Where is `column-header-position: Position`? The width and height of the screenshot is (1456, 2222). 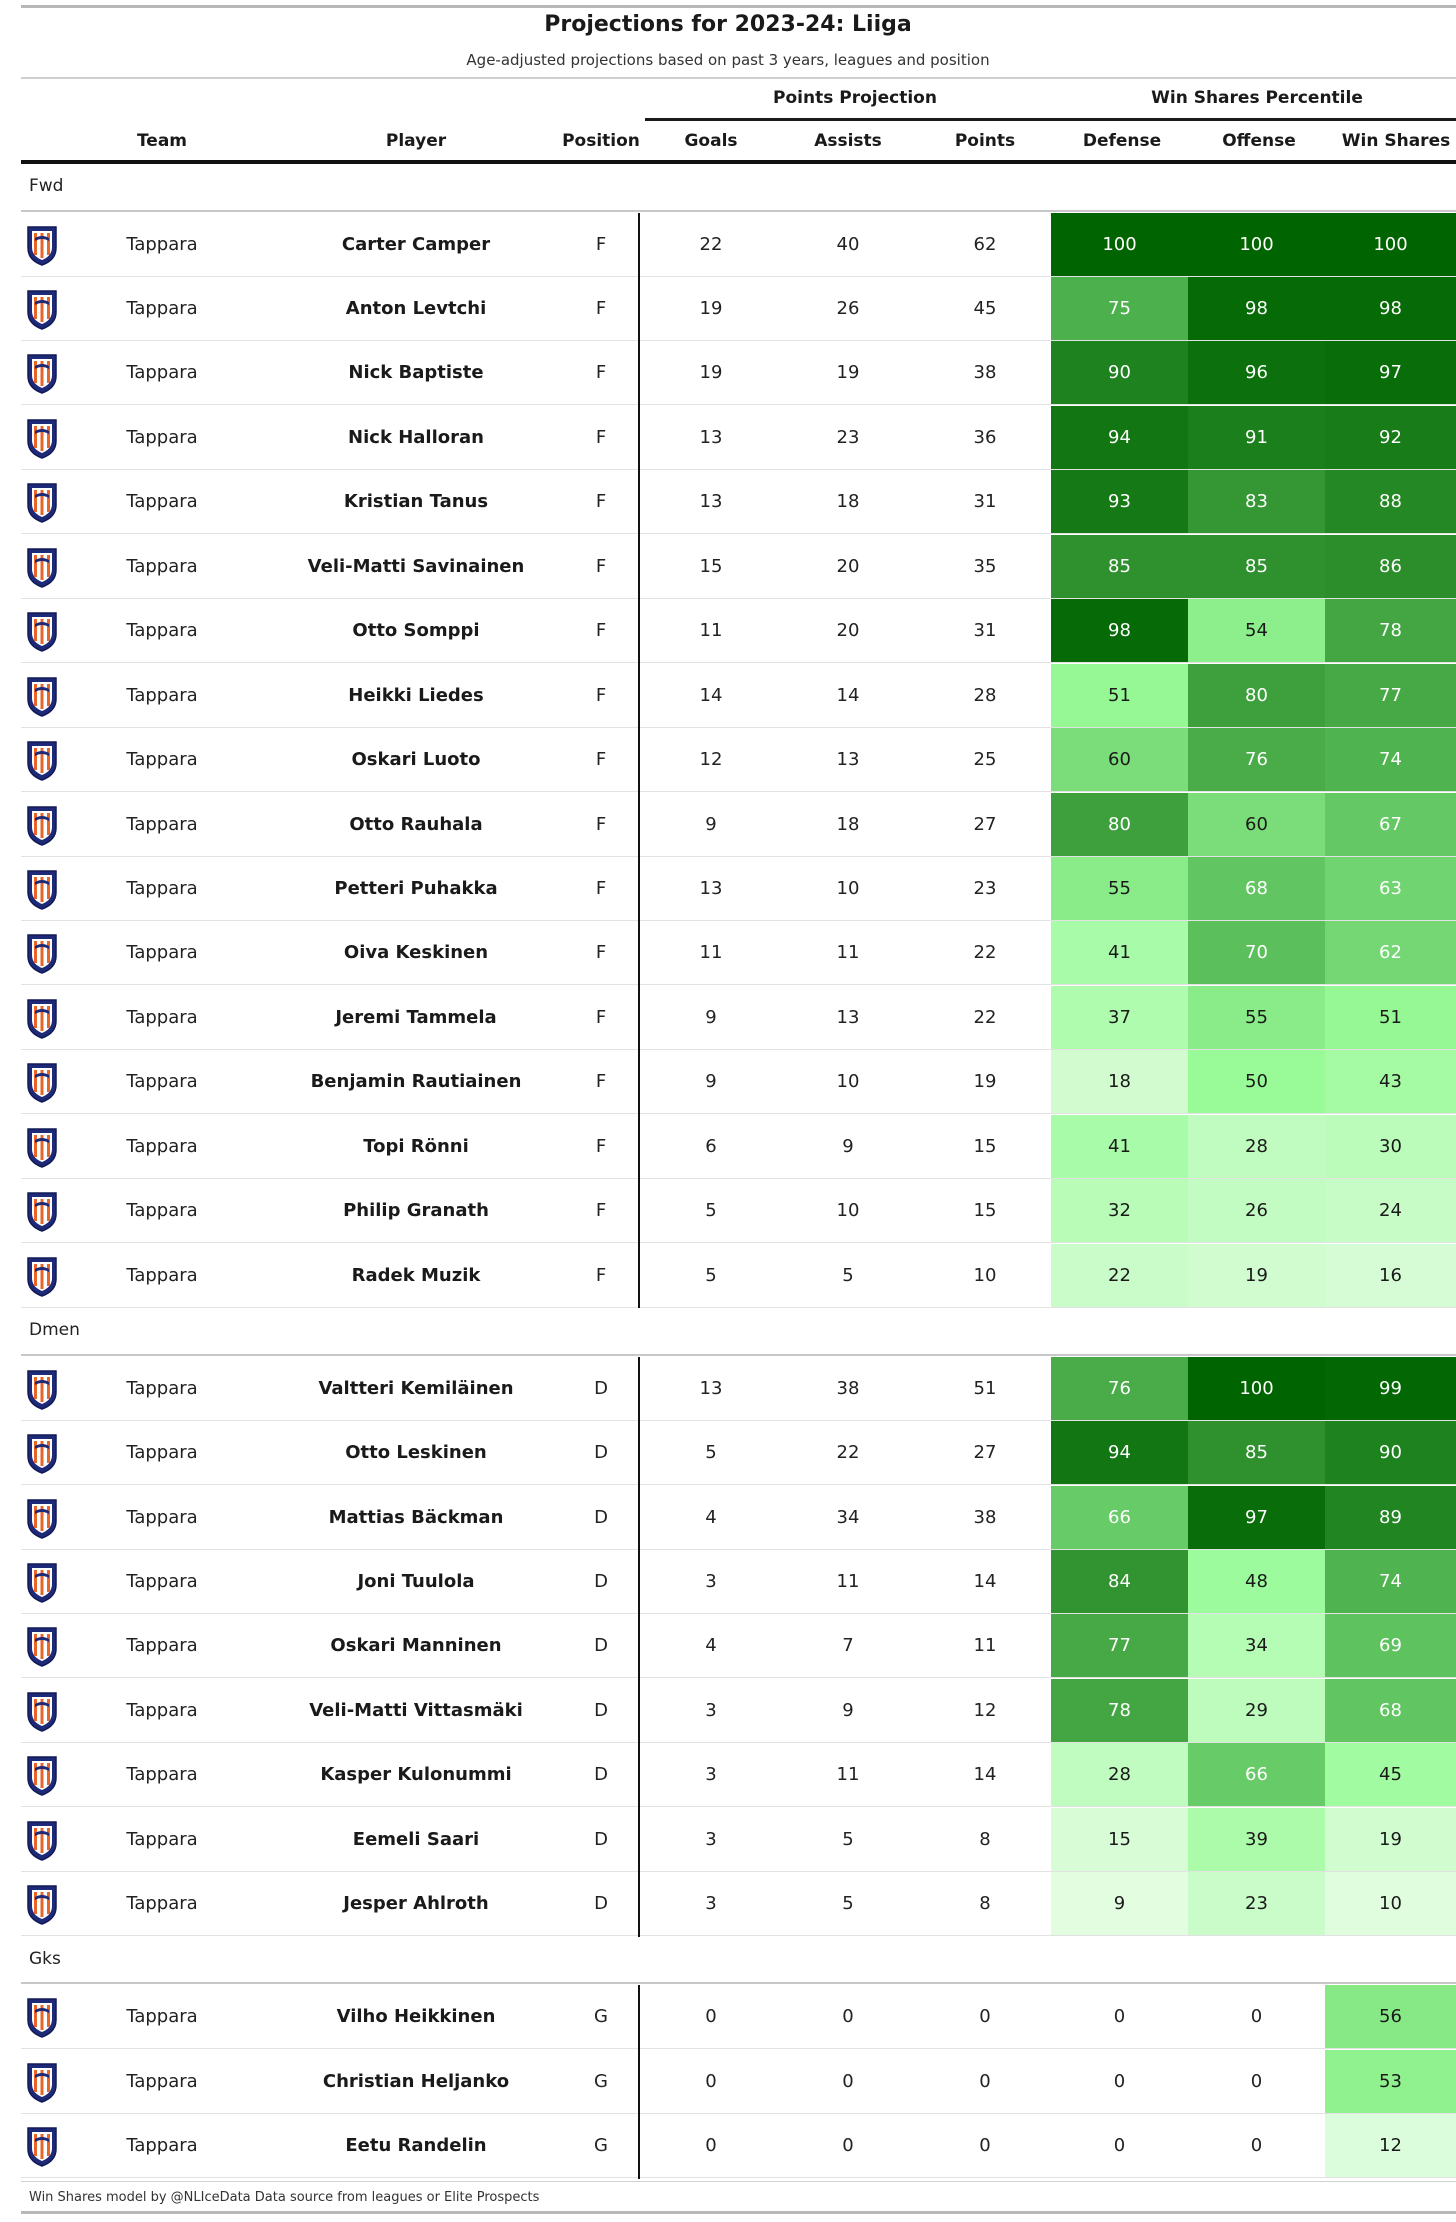 column-header-position: Position is located at coordinates (601, 141).